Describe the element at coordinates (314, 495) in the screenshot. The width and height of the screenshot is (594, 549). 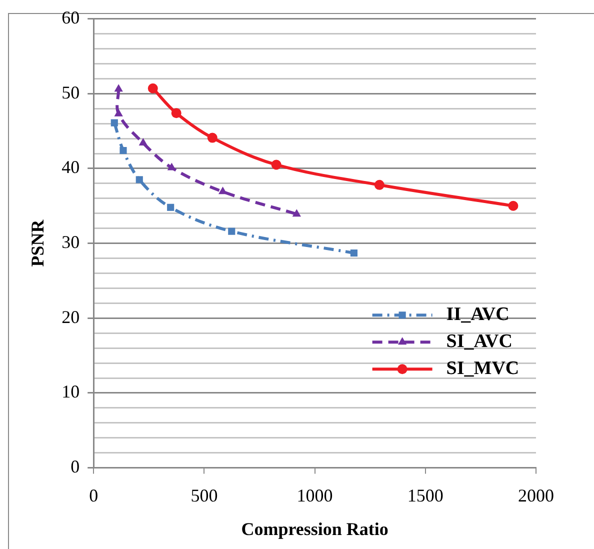
I see `x-tick-label: 1000` at that location.